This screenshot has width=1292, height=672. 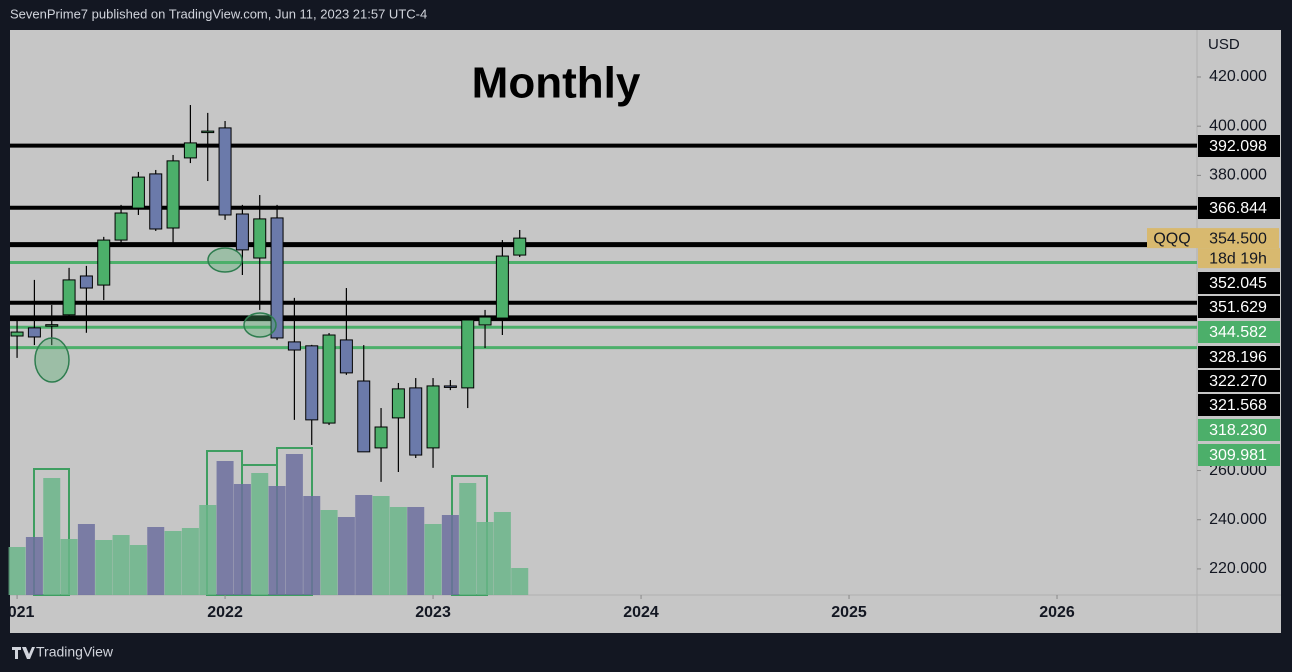 I want to click on x-tick-label: 2024, so click(x=641, y=612).